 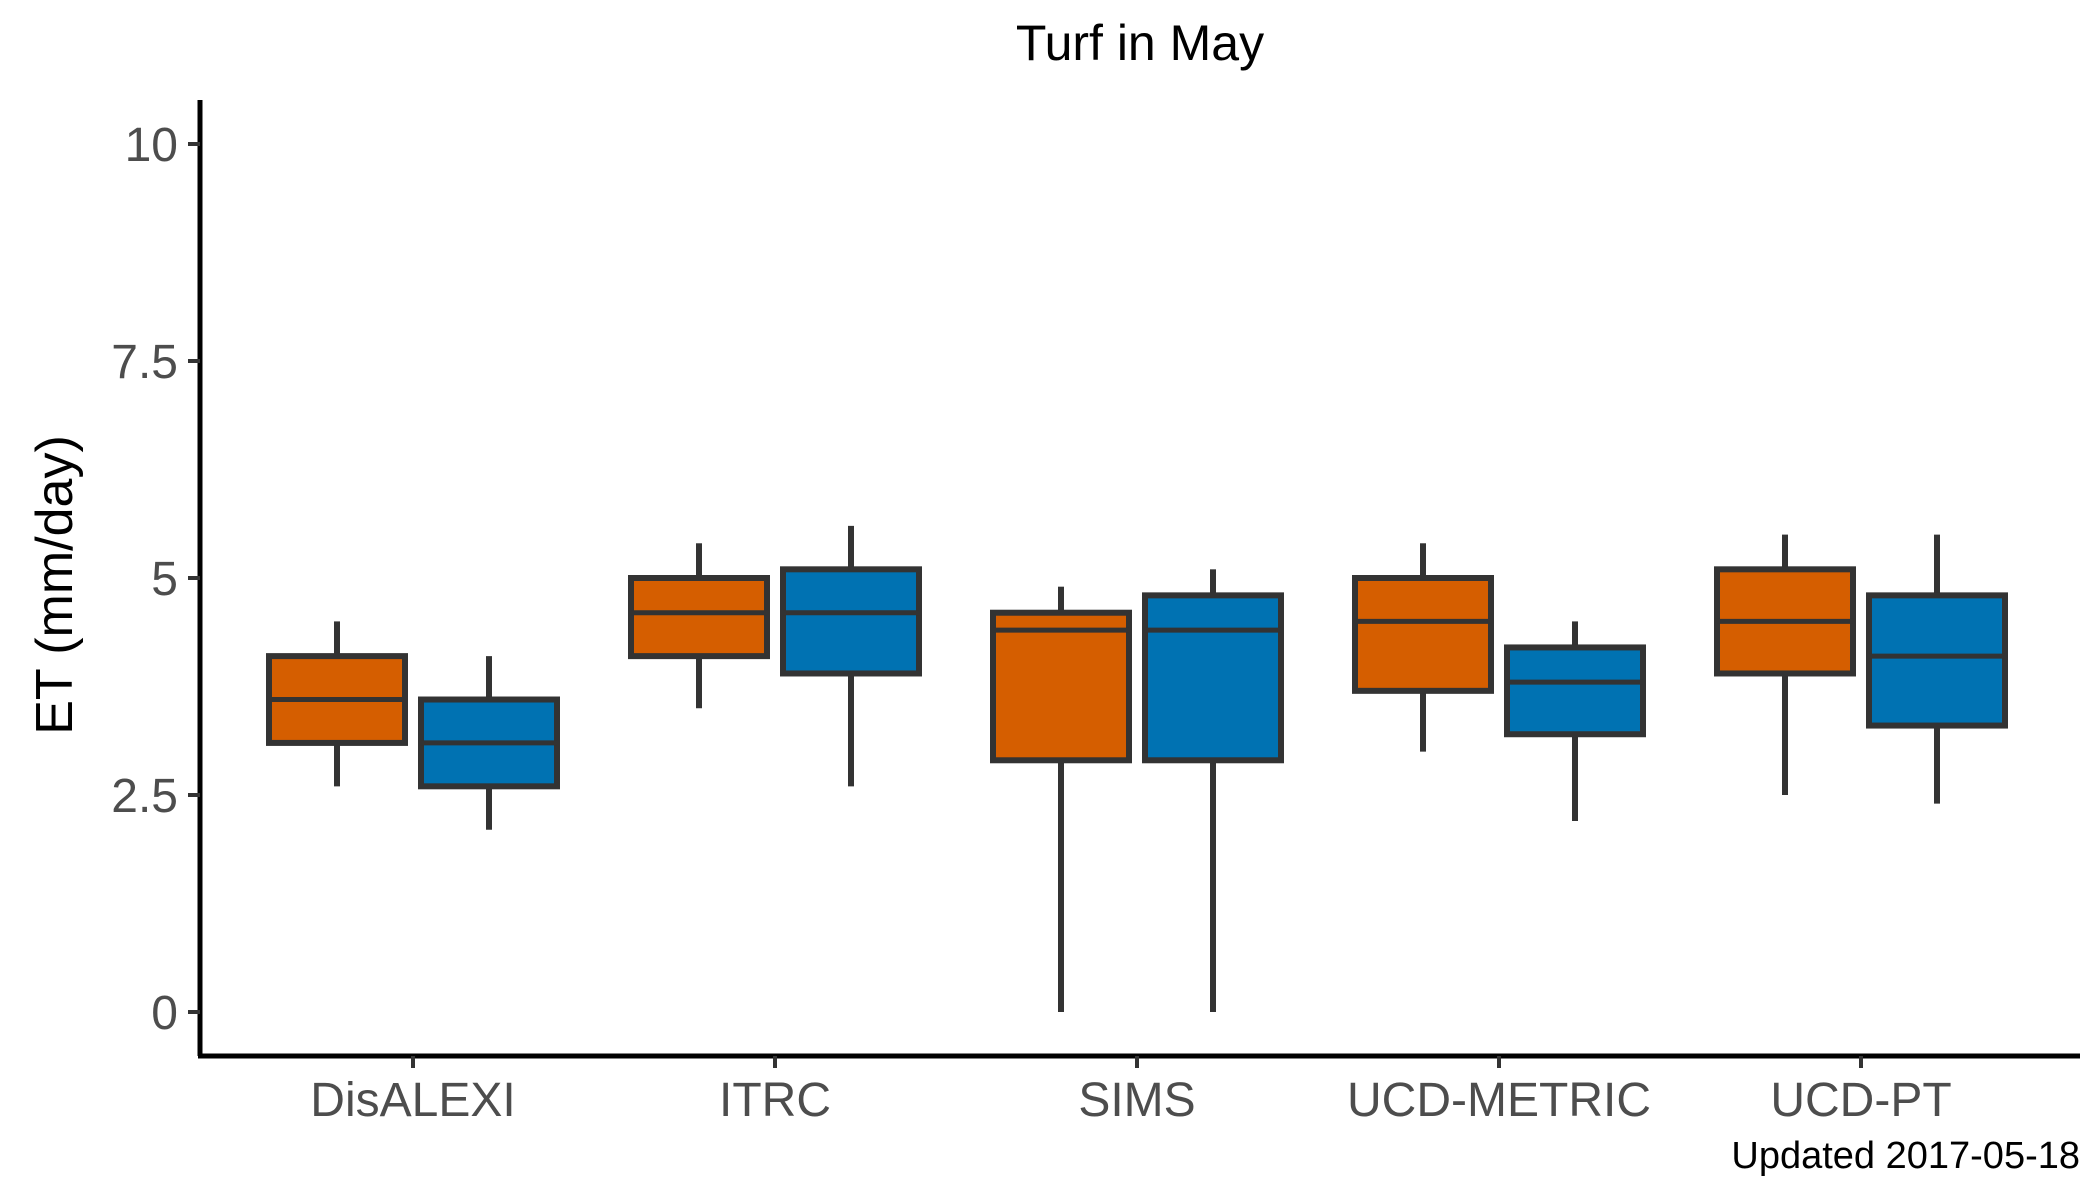 What do you see at coordinates (1213, 790) in the screenshot?
I see `box-2-sims` at bounding box center [1213, 790].